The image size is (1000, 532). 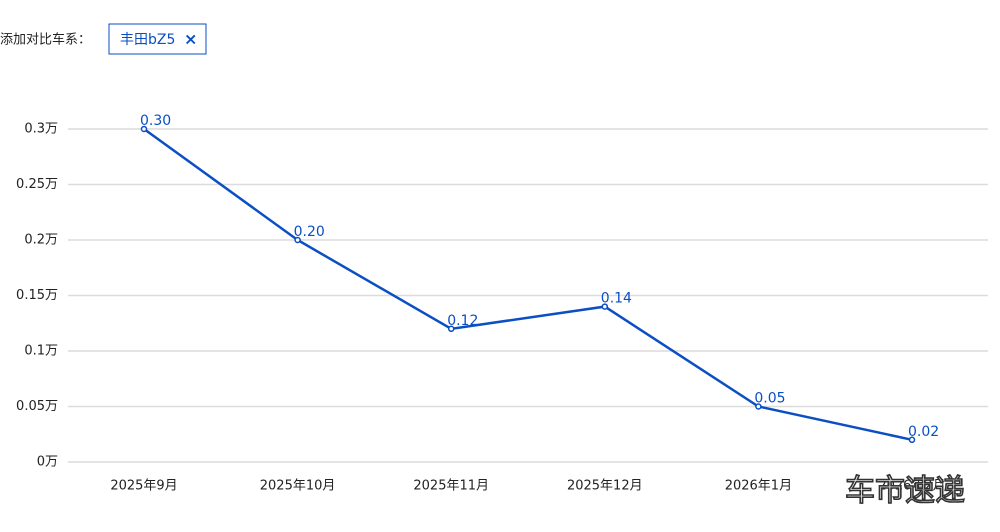 What do you see at coordinates (190, 39) in the screenshot?
I see `tag-close: ×` at bounding box center [190, 39].